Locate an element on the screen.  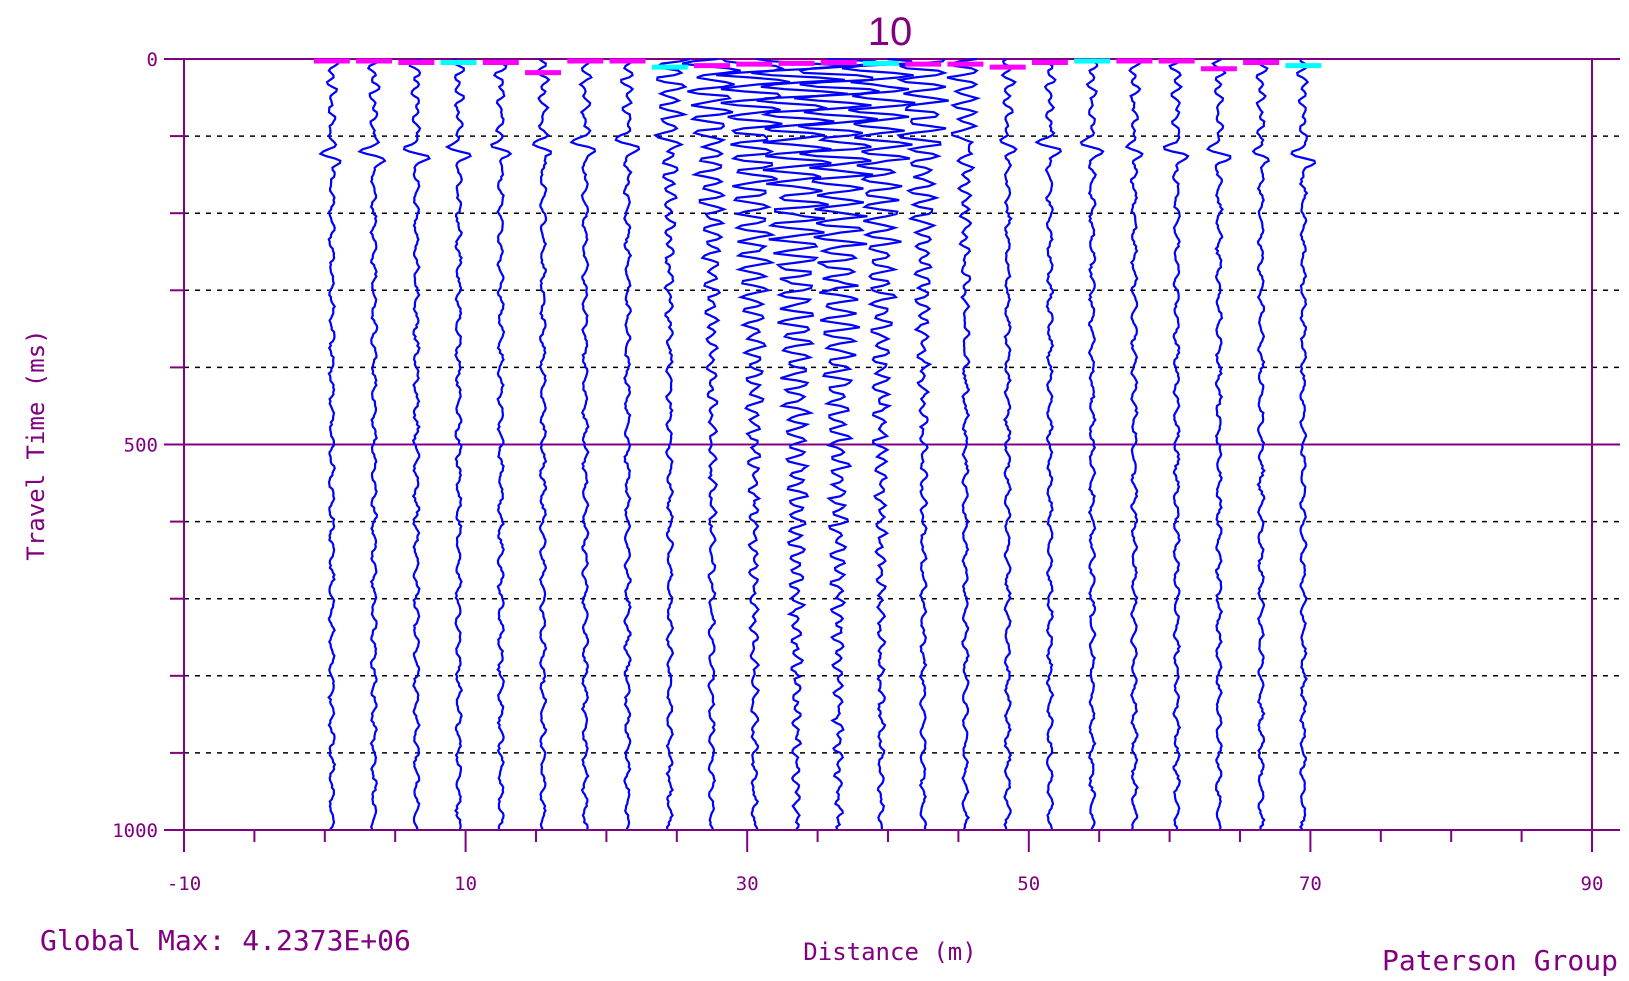
x-tick-label-30: 30 is located at coordinates (747, 884).